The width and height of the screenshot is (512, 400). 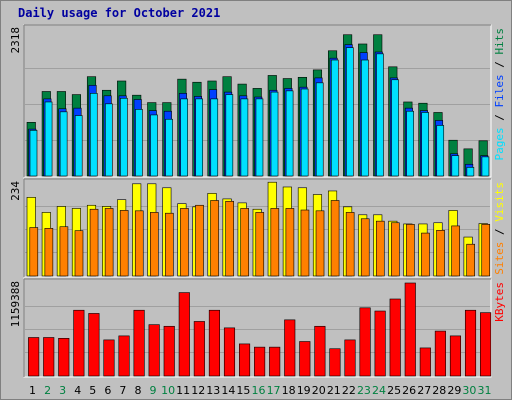 What do you see at coordinates (107, 390) in the screenshot?
I see `day-label-6: 6` at bounding box center [107, 390].